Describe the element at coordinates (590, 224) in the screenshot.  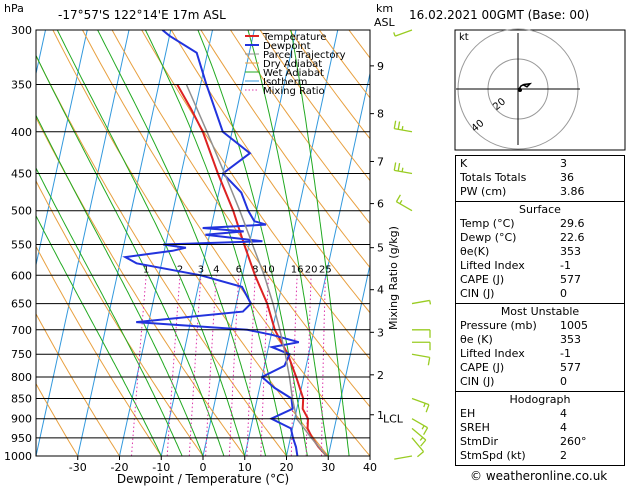
I see `surface-value: 29.6` at that location.